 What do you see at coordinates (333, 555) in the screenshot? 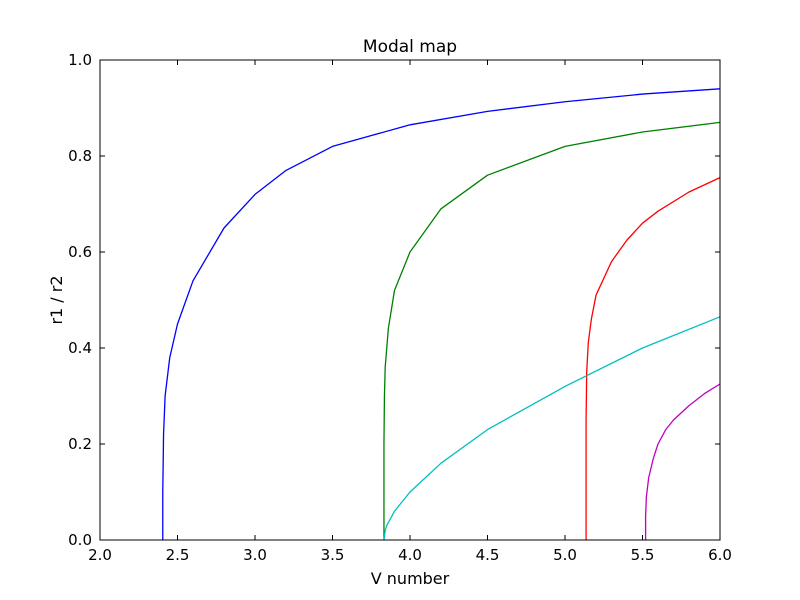
I see `x-tick-label: 3.5` at bounding box center [333, 555].